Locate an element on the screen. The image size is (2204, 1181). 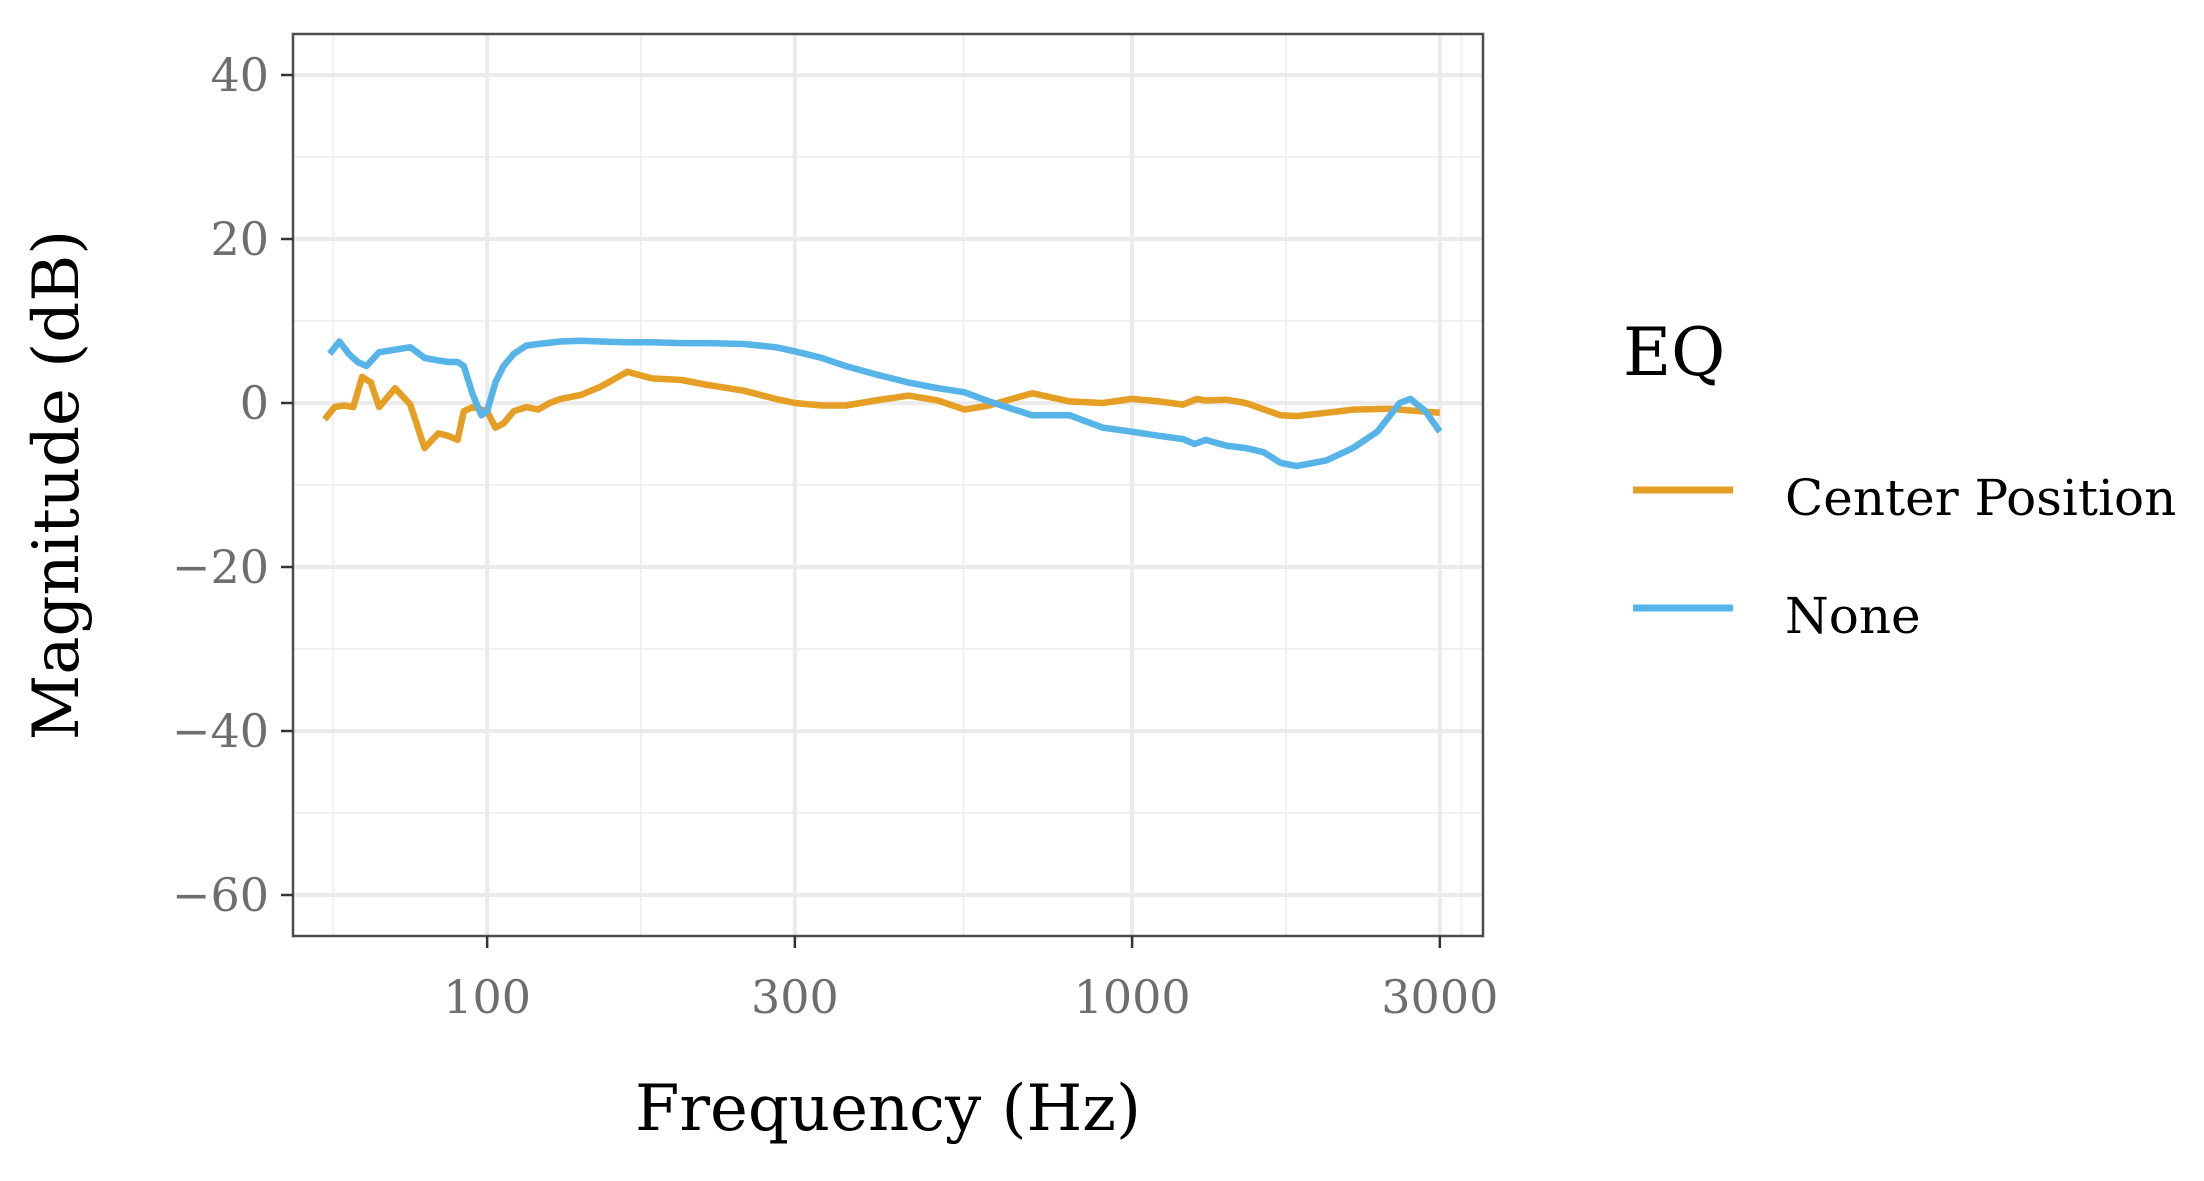
x-tick-label: 100 is located at coordinates (487, 997).